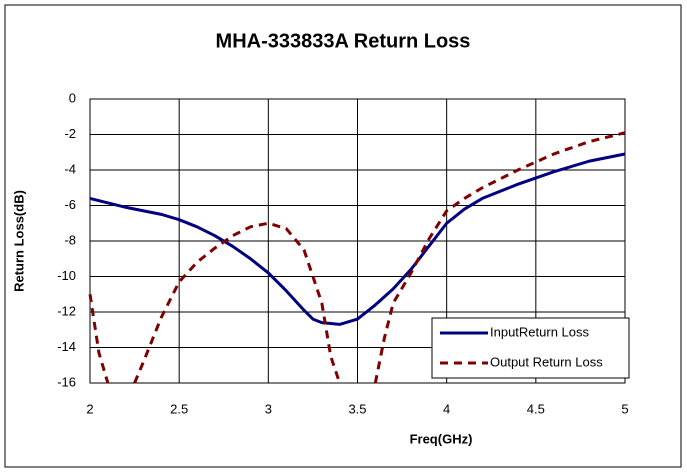 This screenshot has width=687, height=473. I want to click on legend-label: InputReturn Loss, so click(540, 331).